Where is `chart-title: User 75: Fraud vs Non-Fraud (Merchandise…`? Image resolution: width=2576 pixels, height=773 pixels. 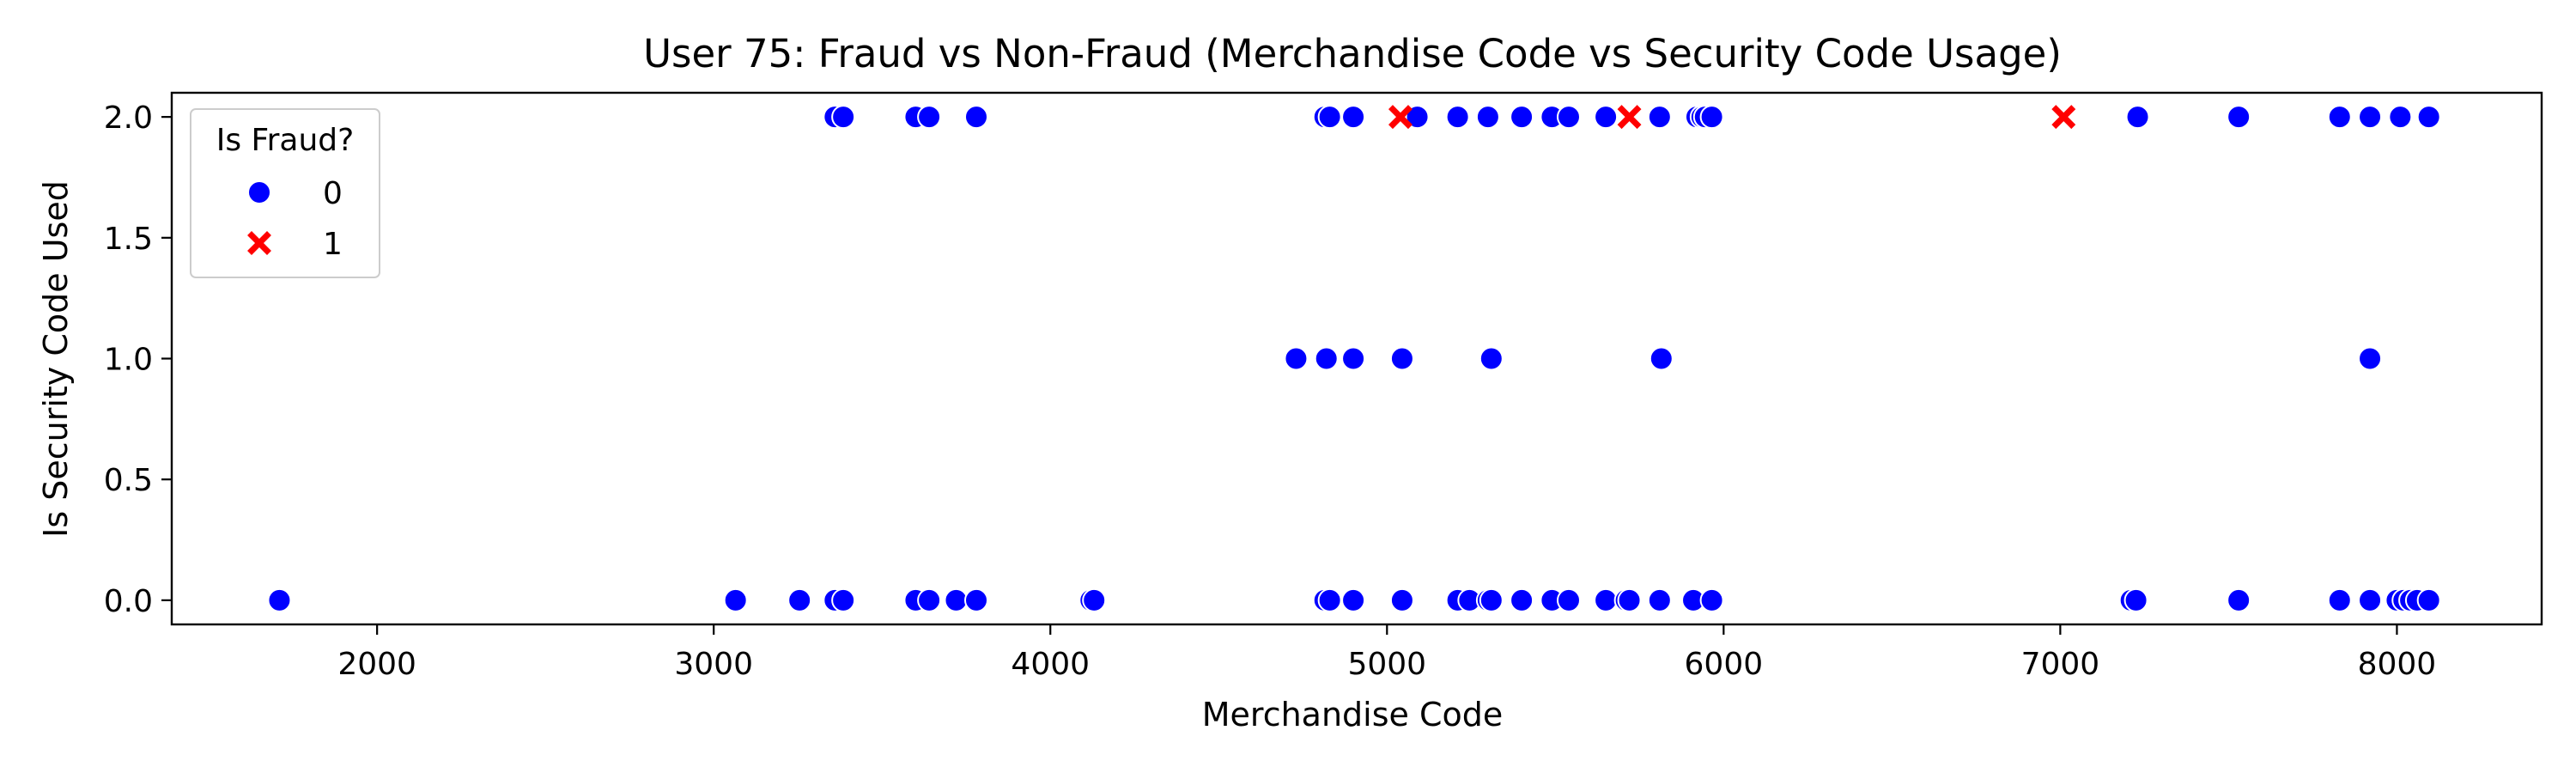
chart-title: User 75: Fraud vs Non-Fraud (Merchandise… is located at coordinates (1352, 53).